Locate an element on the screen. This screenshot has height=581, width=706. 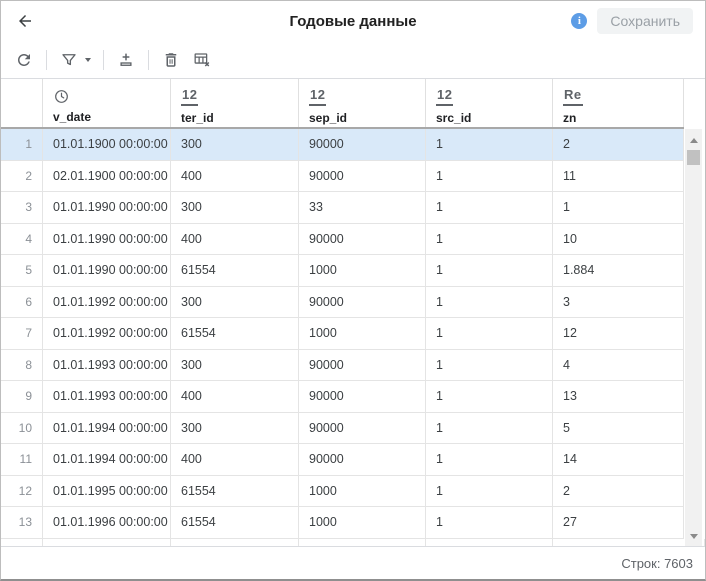
table-row: 4 01.01.1990 00:00:00 400 90000 1 10 is located at coordinates (342, 239).